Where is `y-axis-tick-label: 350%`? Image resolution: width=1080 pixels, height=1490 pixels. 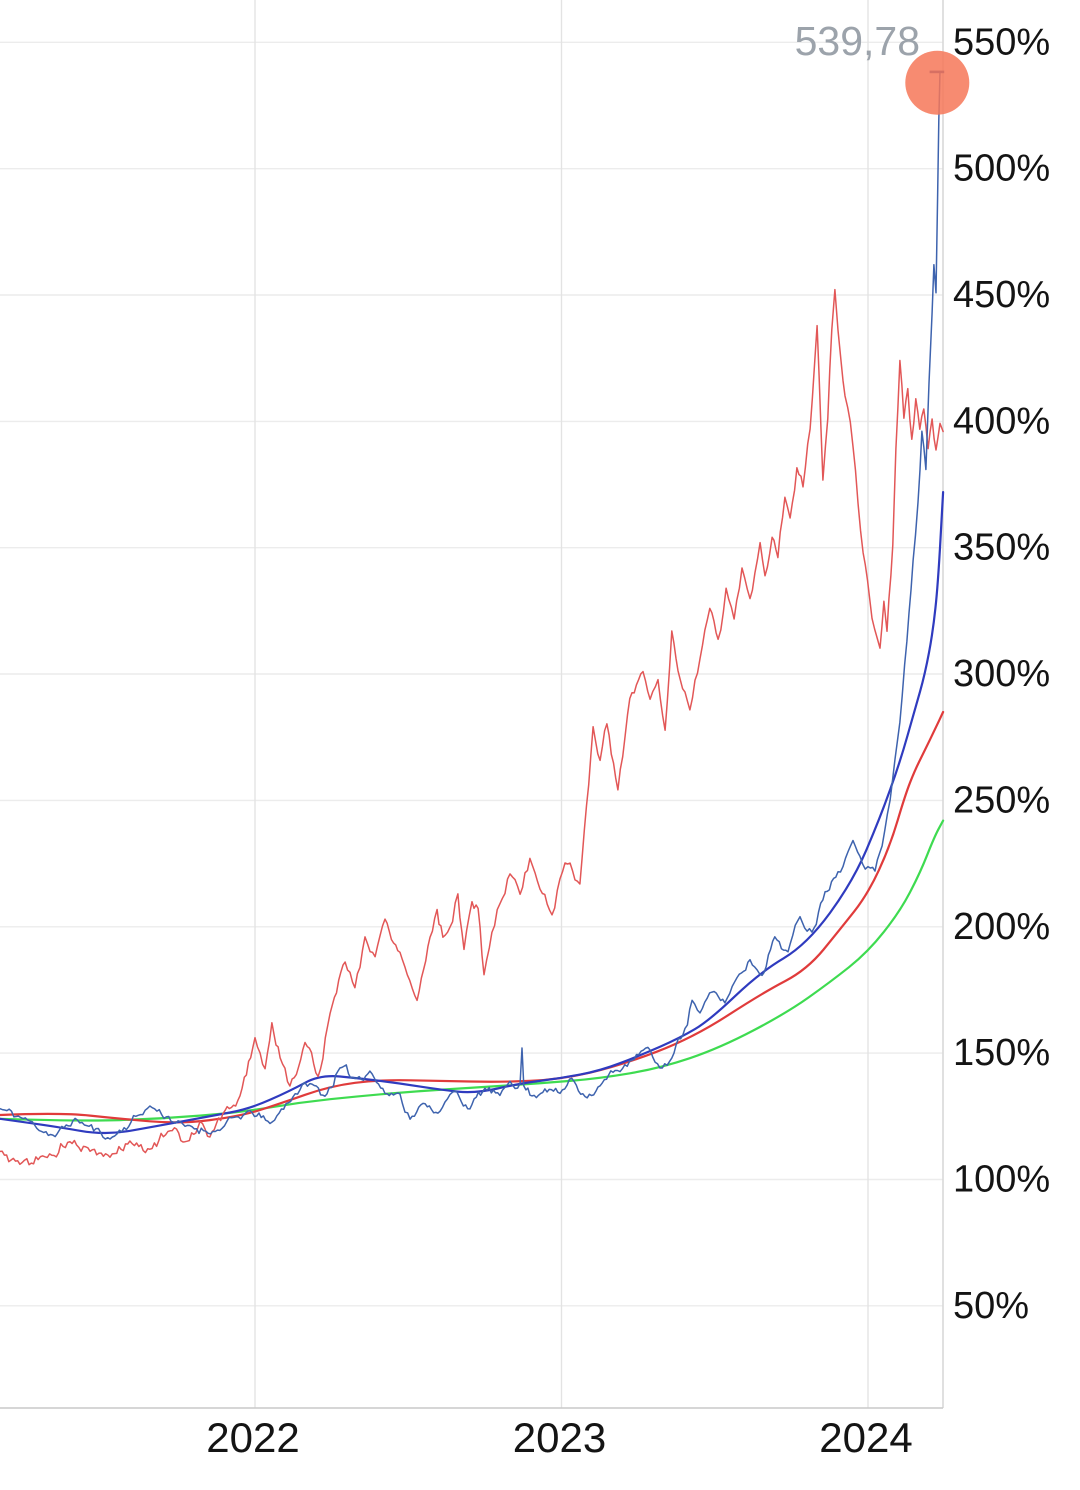 y-axis-tick-label: 350% is located at coordinates (1001, 548).